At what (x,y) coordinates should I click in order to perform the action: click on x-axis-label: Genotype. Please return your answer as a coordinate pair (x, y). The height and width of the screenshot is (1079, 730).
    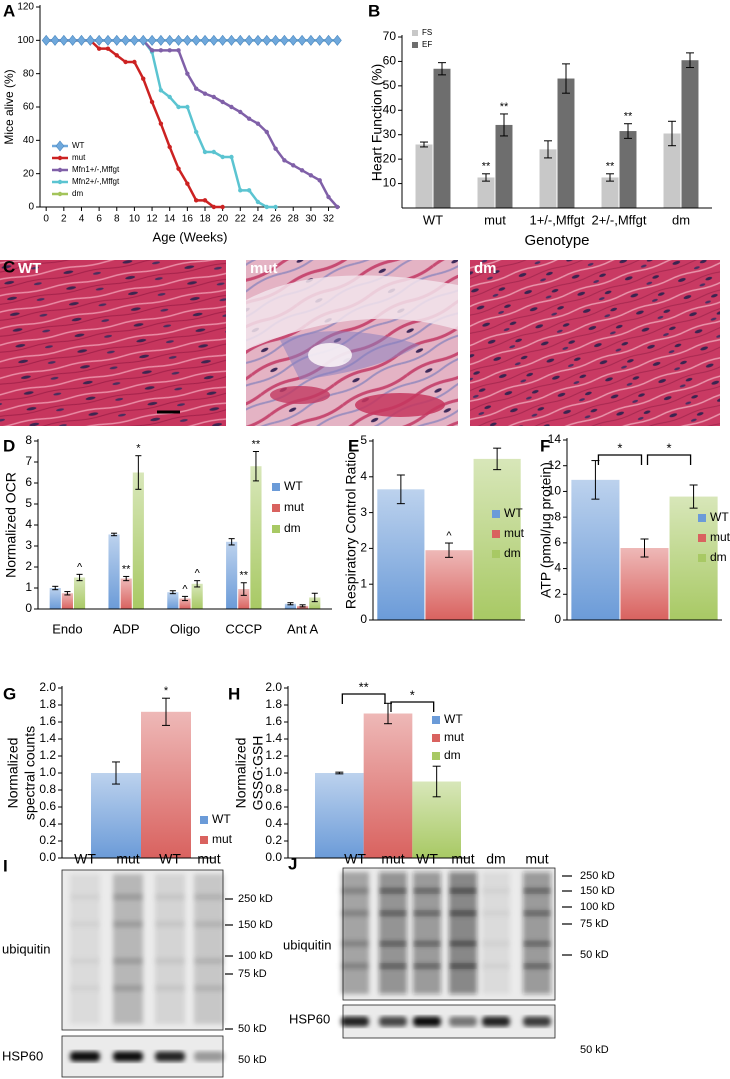
    Looking at the image, I should click on (556, 240).